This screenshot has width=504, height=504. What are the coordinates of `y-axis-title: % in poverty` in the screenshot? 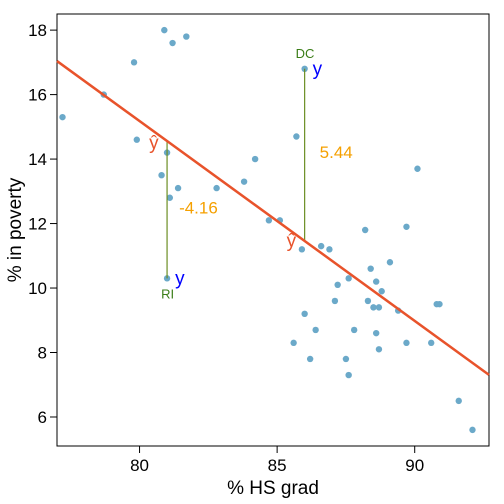 It's located at (15, 229).